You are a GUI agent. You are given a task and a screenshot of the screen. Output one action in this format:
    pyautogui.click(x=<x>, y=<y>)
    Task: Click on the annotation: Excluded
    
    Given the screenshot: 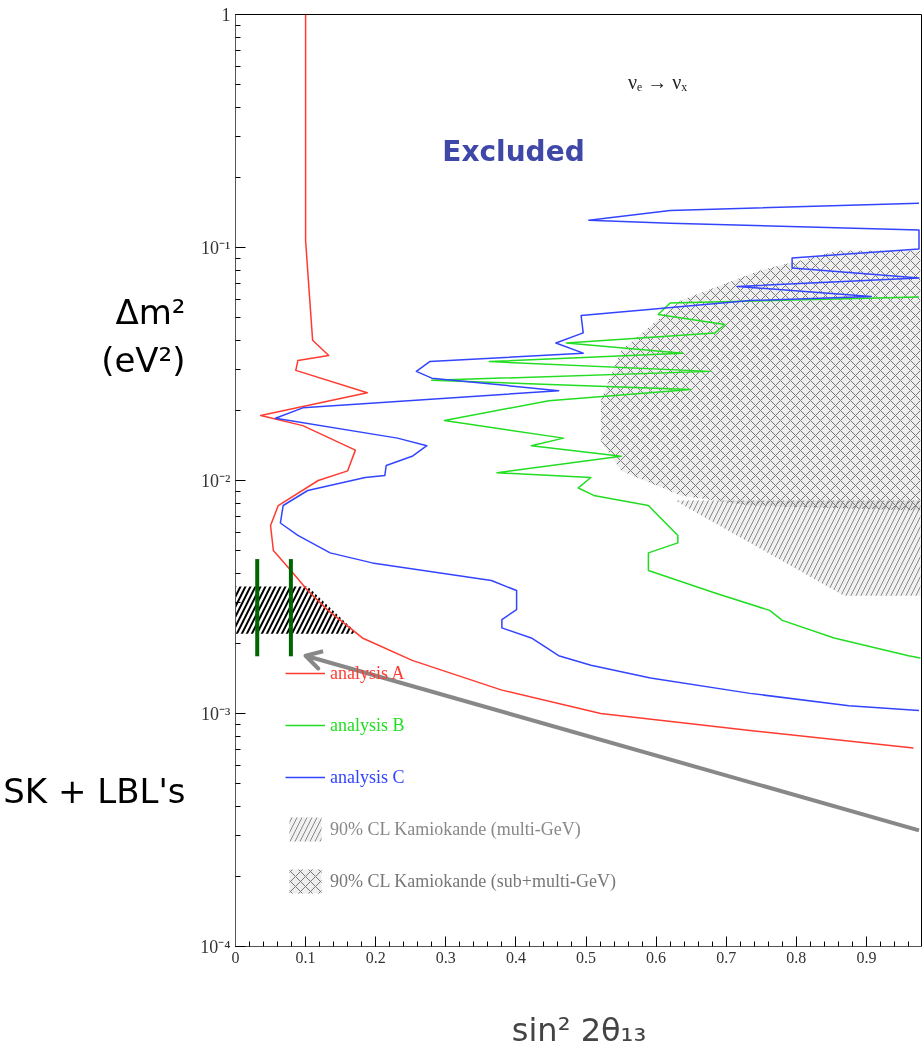 What is the action you would take?
    pyautogui.click(x=513, y=151)
    